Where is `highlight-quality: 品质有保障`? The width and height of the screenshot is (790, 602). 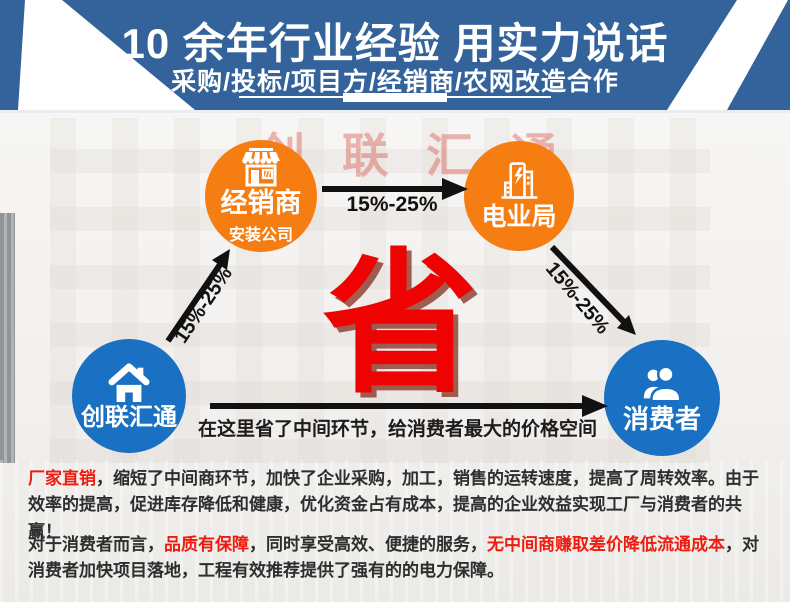
highlight-quality: 品质有保障 is located at coordinates (206, 544).